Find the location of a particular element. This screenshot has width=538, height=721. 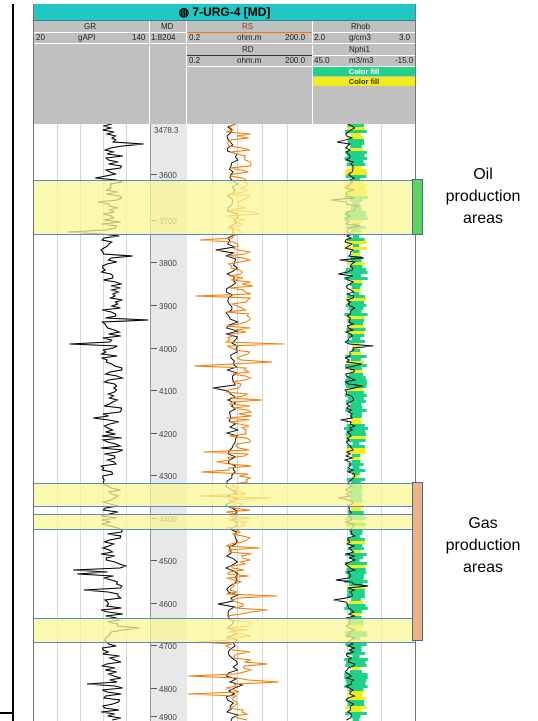

rs-max: 200.0 is located at coordinates (295, 37).